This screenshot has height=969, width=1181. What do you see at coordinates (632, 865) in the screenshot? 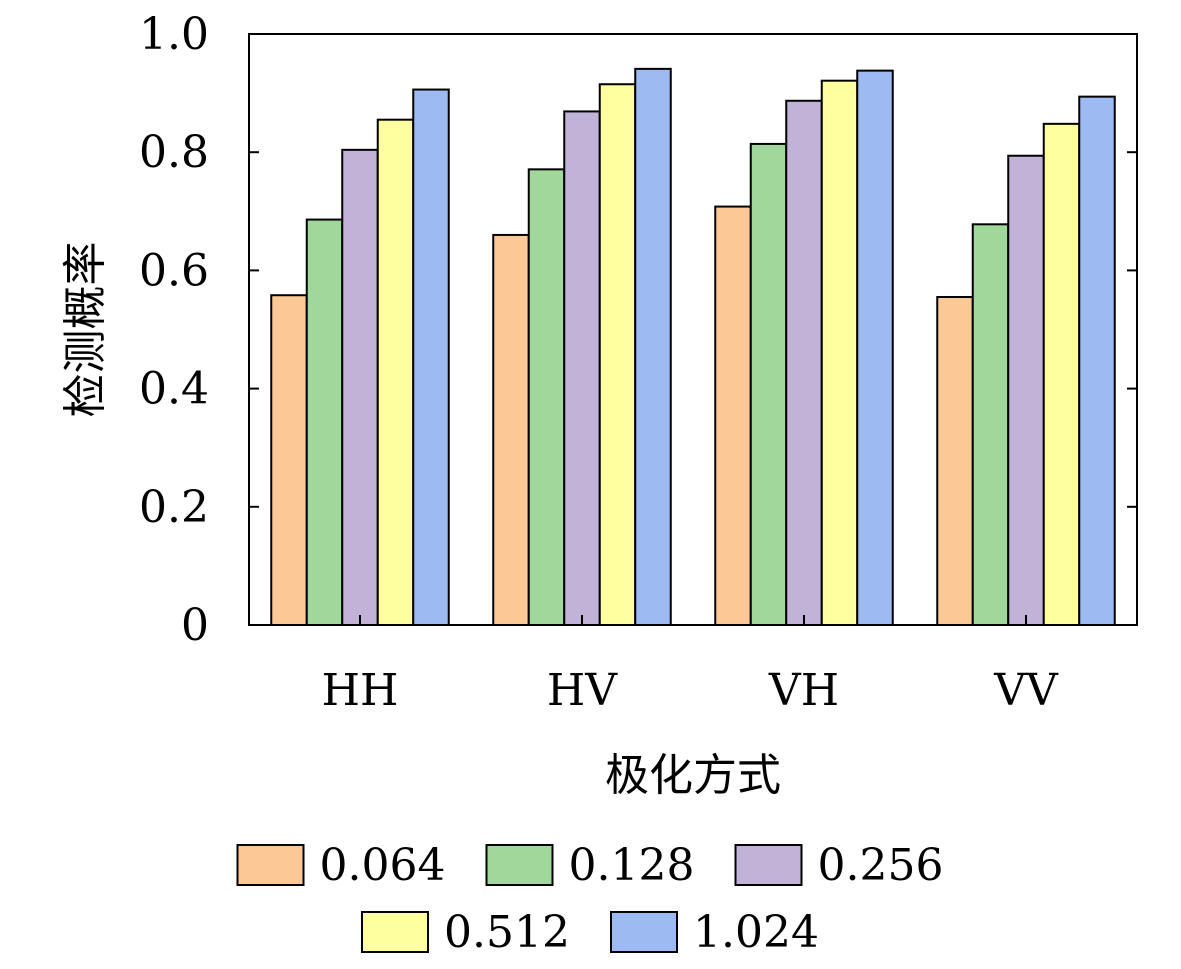
I see `legend-label: 0.128` at bounding box center [632, 865].